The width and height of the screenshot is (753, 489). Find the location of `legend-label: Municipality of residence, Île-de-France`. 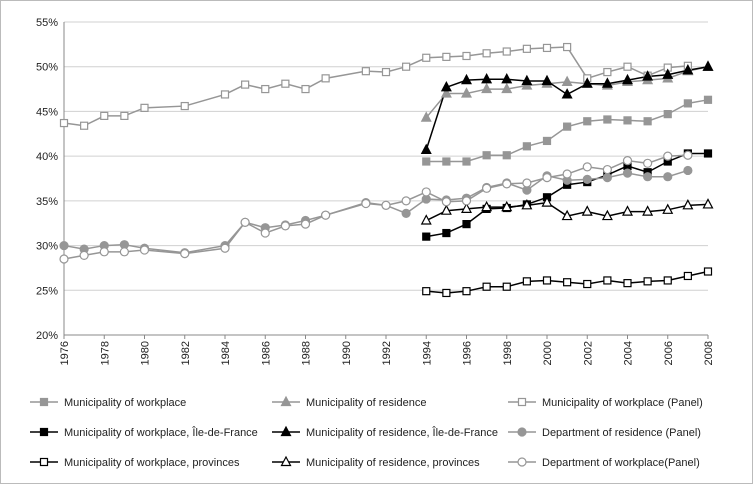

legend-label: Municipality of residence, Île-de-France is located at coordinates (402, 432).